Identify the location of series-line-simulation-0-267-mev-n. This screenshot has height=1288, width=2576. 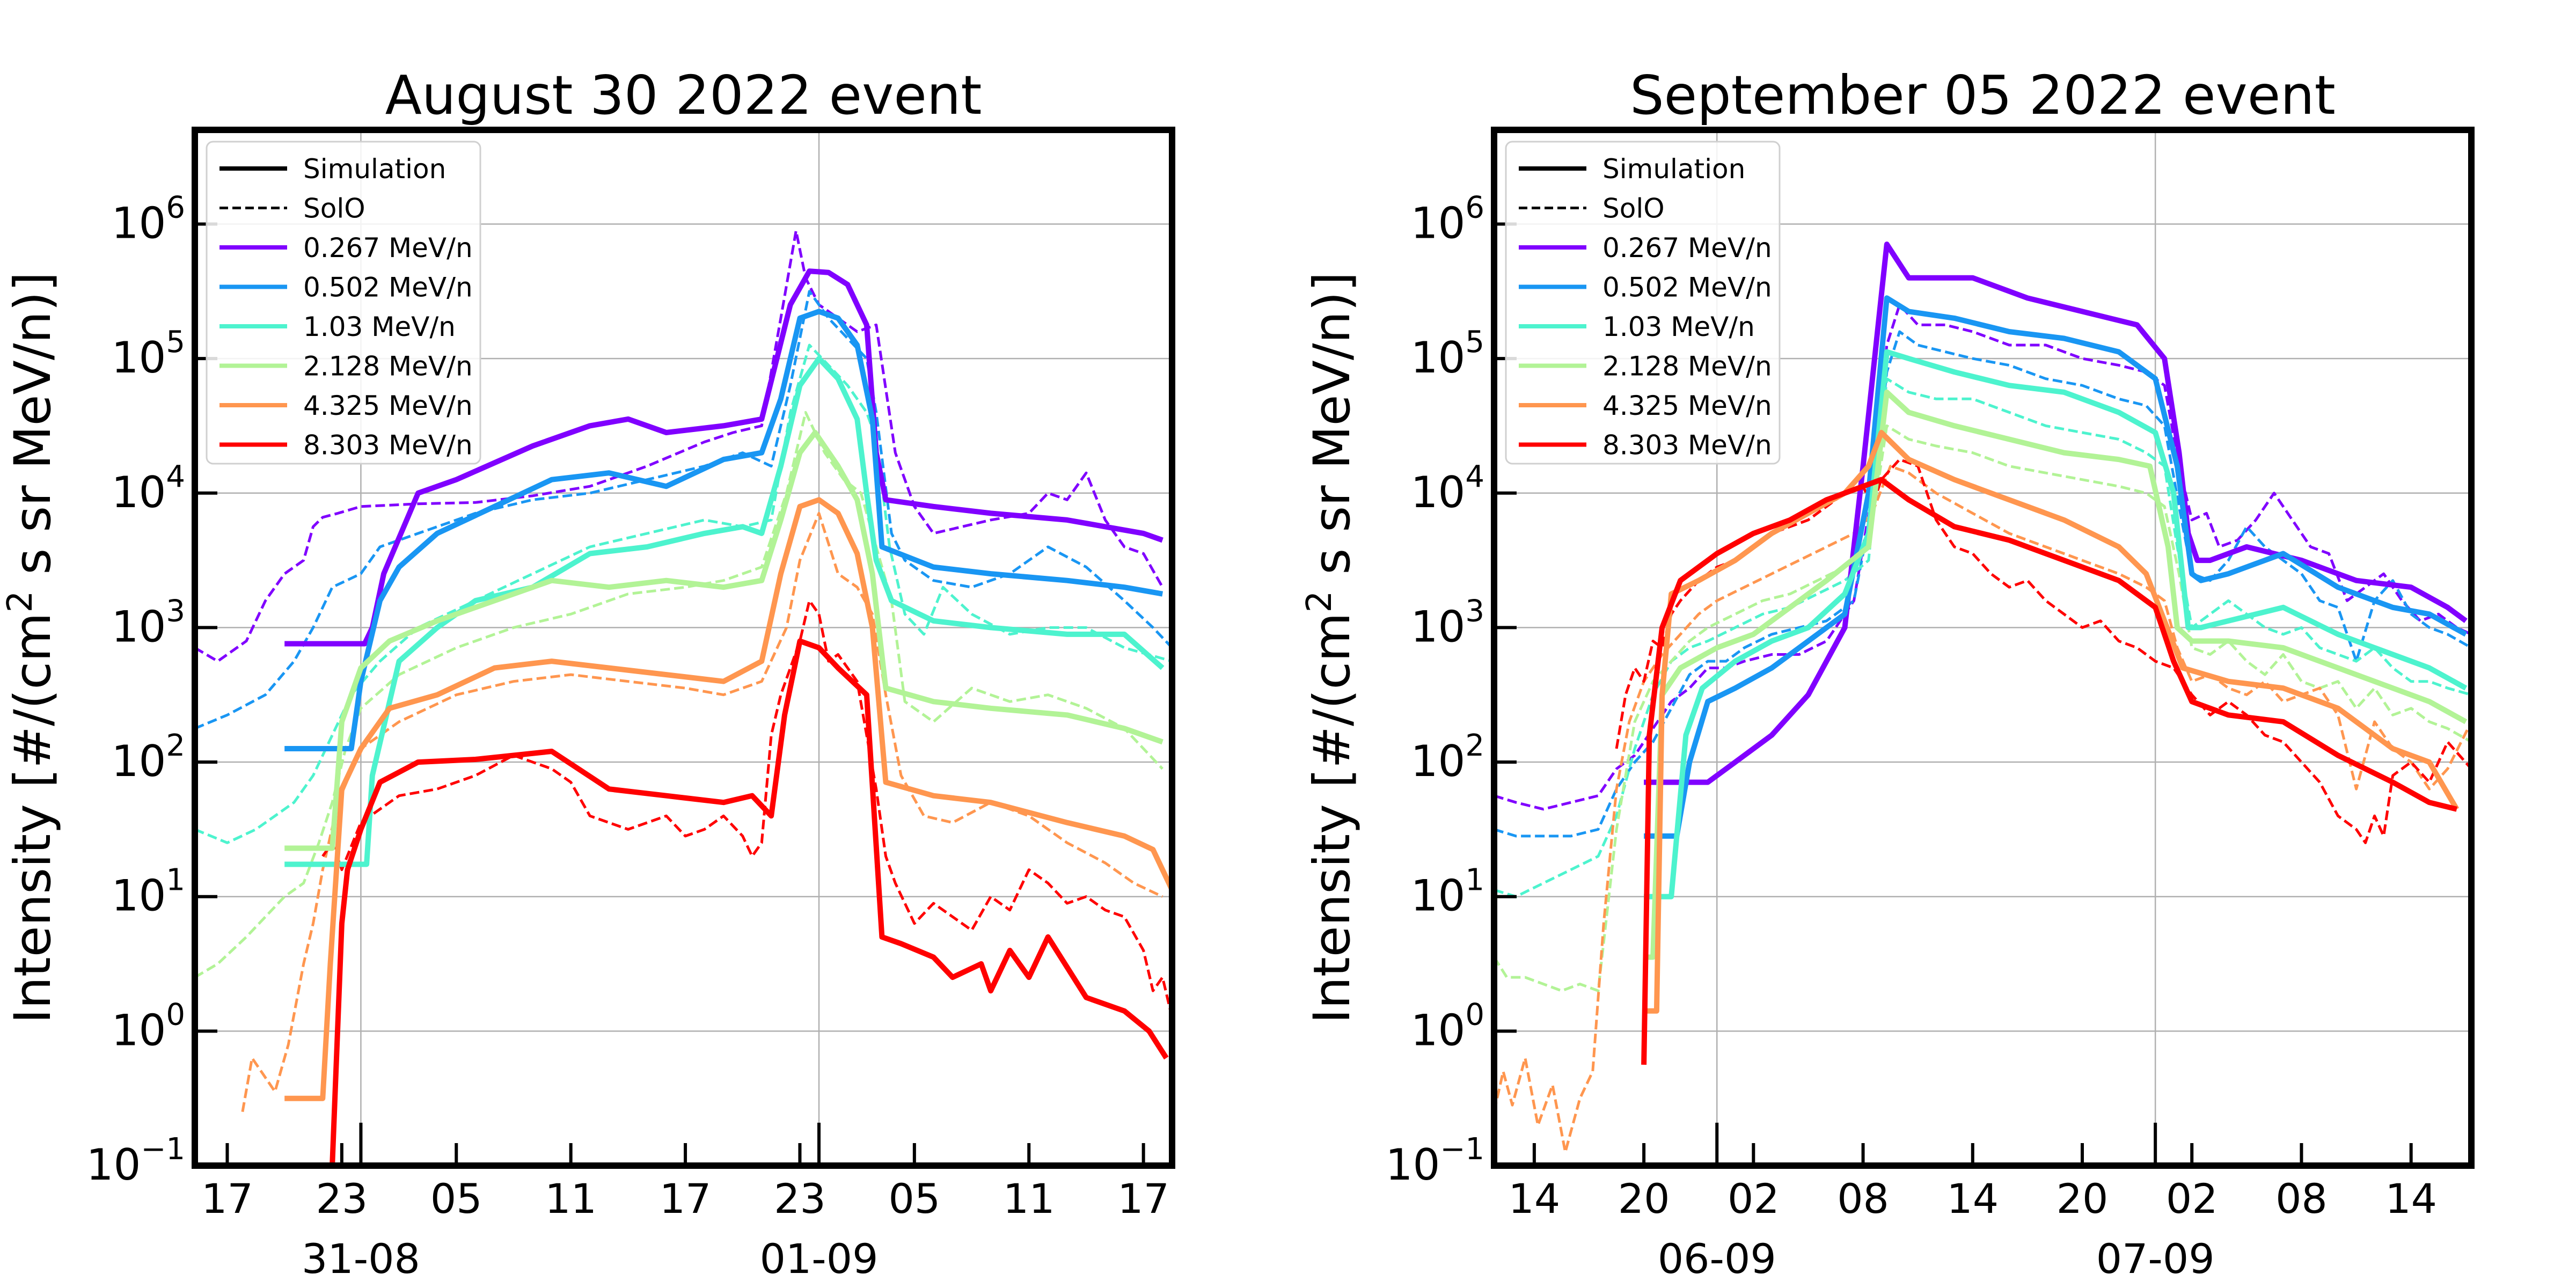
(2056, 513).